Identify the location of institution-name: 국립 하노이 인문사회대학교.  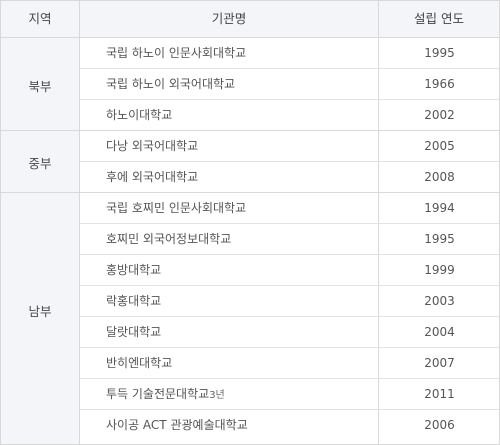
(176, 53).